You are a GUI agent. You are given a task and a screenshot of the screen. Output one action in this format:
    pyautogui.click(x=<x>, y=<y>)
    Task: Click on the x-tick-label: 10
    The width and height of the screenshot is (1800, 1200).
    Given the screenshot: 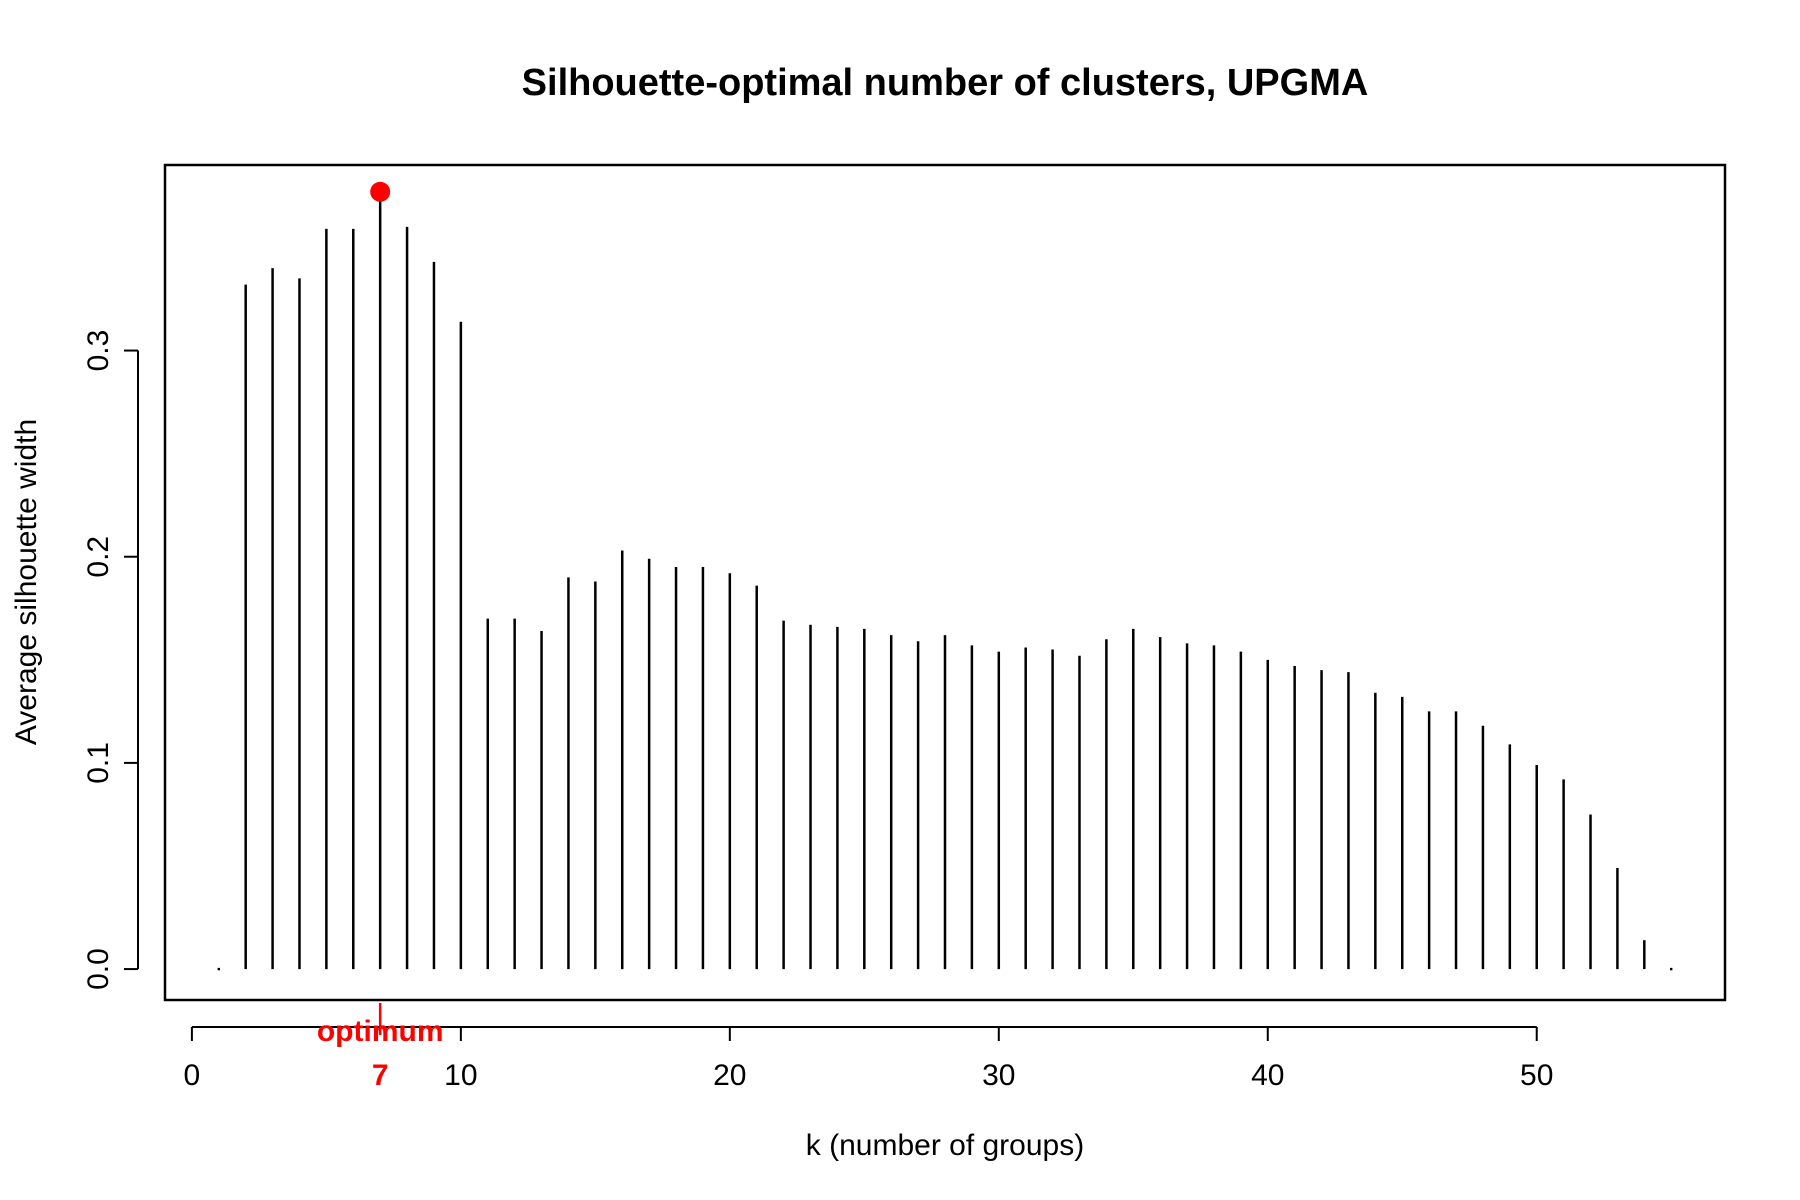 What is the action you would take?
    pyautogui.click(x=460, y=1075)
    